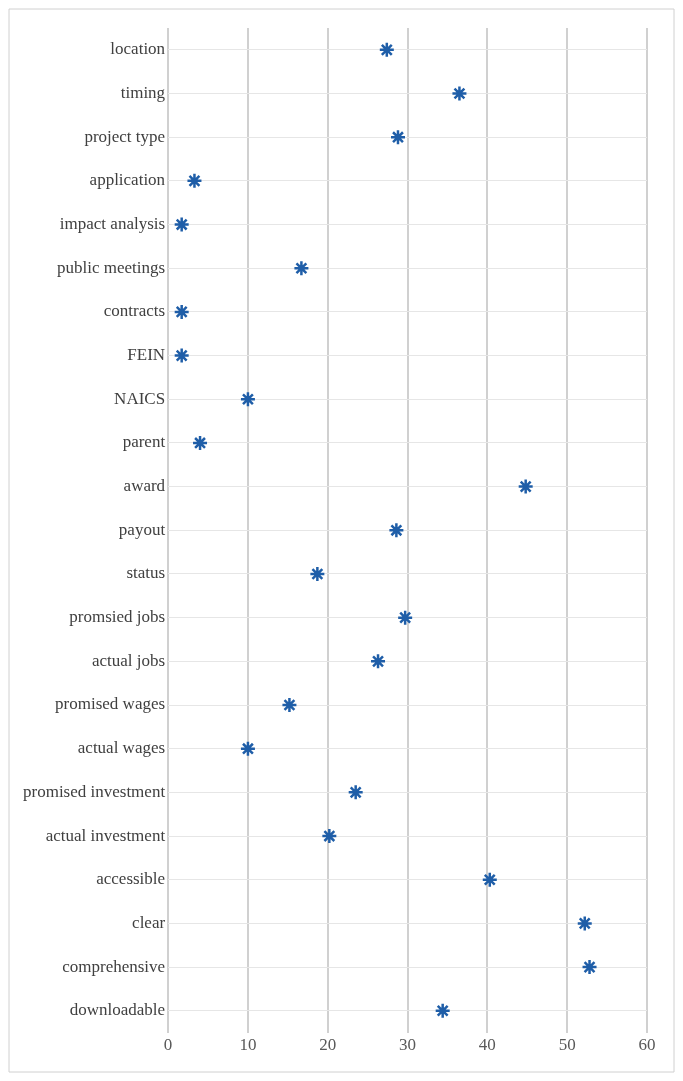  Describe the element at coordinates (110, 704) in the screenshot. I see `y-tick-label: promised wages` at that location.